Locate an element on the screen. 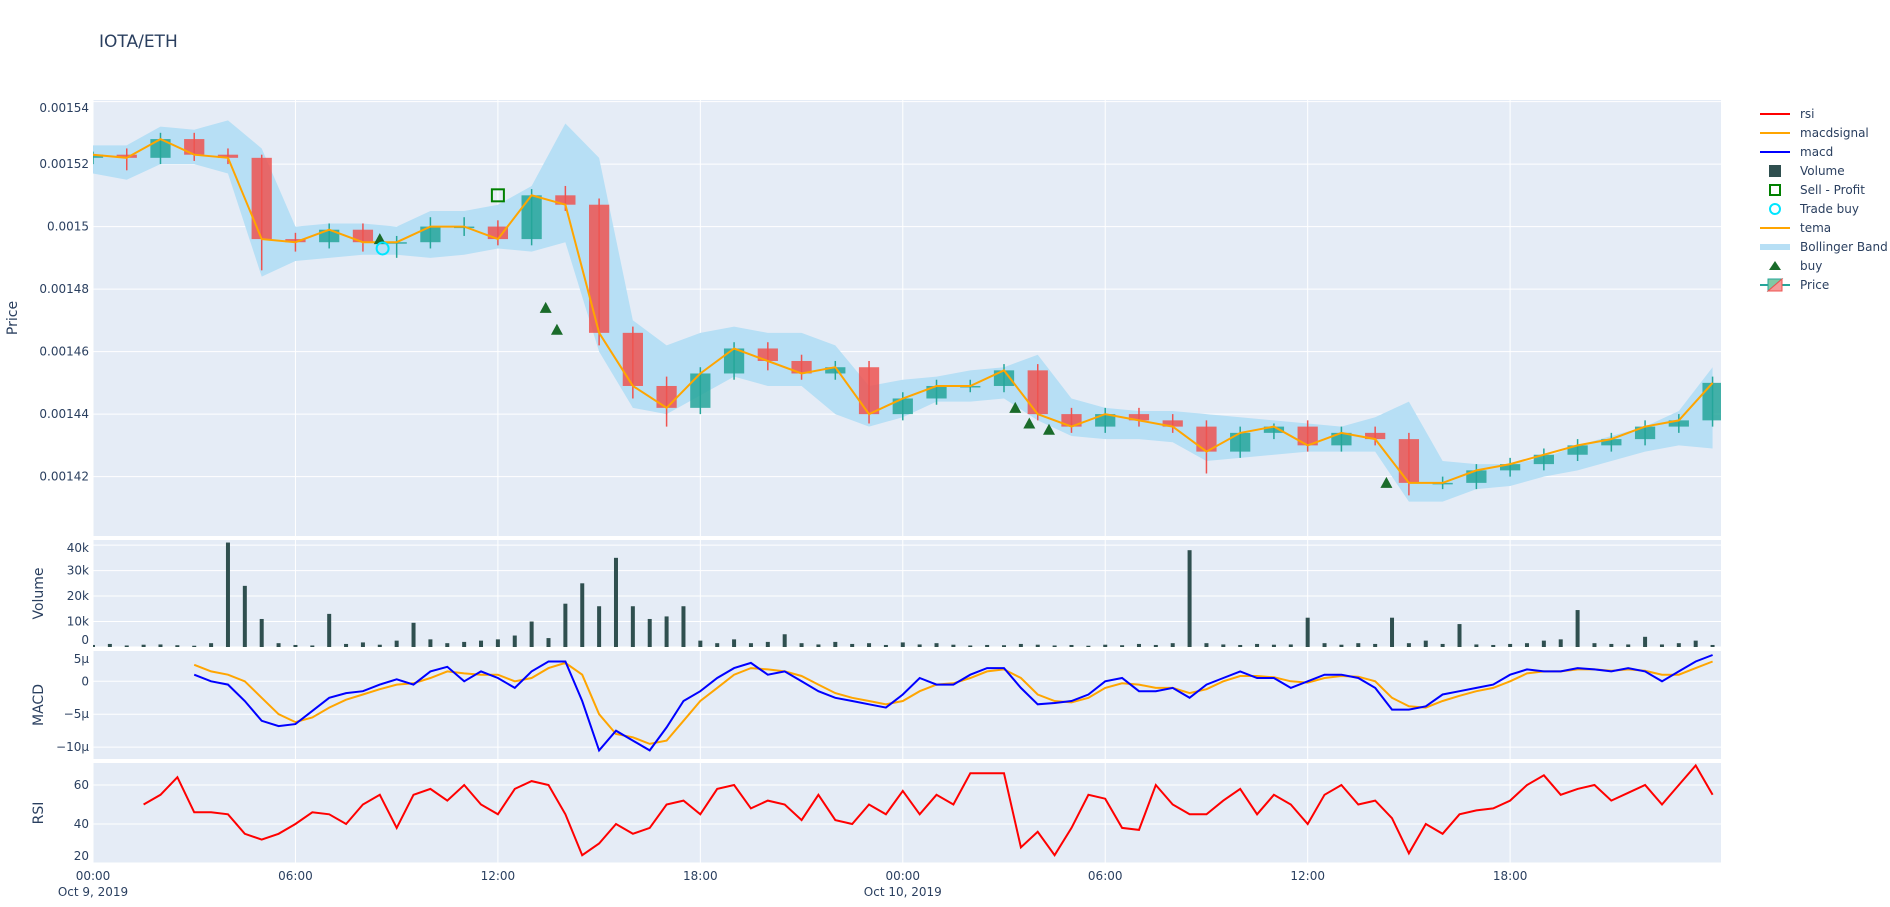 The image size is (1890, 907). volume-layer is located at coordinates (904, 594).